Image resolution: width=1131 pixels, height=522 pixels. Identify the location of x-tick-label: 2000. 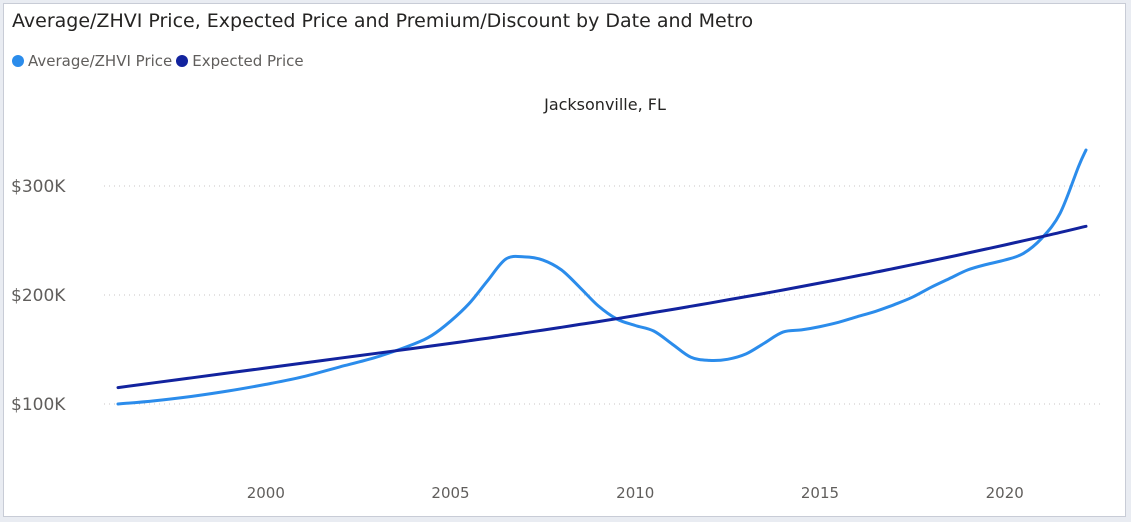
(266, 493).